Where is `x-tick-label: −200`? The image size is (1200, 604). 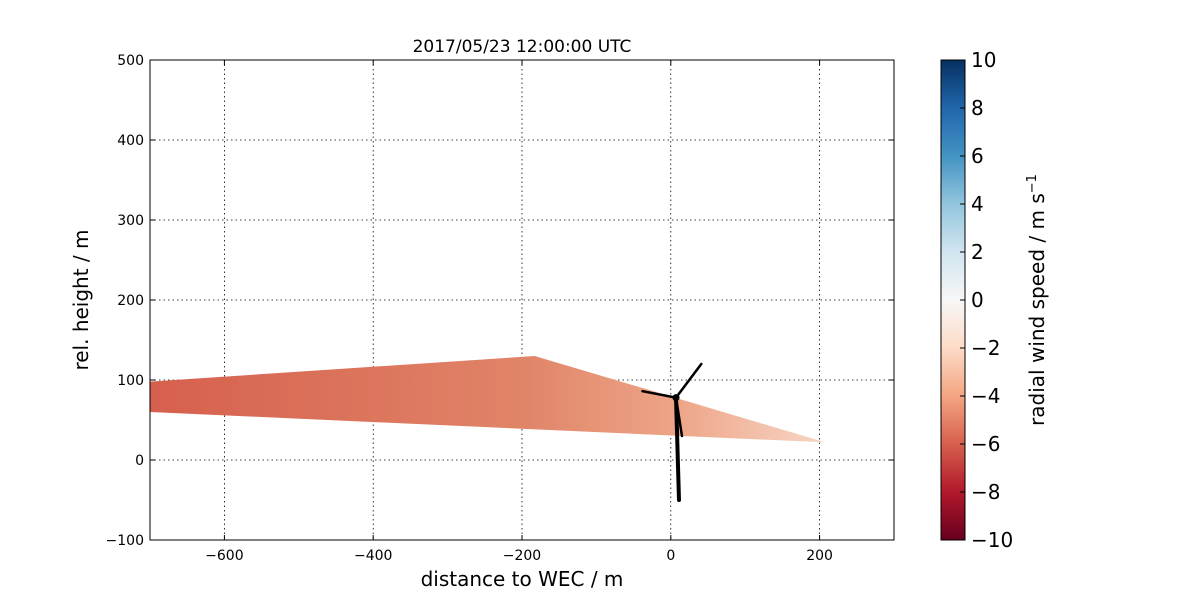
x-tick-label: −200 is located at coordinates (522, 556).